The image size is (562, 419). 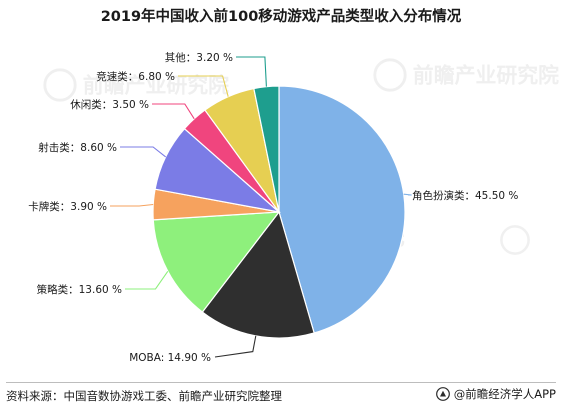 What do you see at coordinates (504, 394) in the screenshot?
I see `brand-text: @前瞻经济学人APP` at bounding box center [504, 394].